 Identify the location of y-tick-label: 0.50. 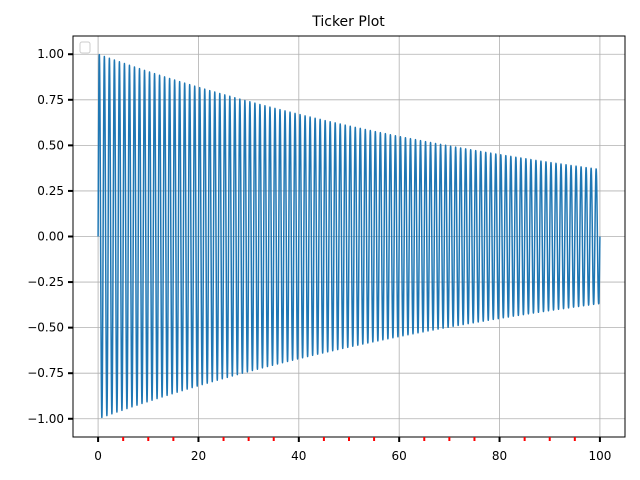
(50, 145).